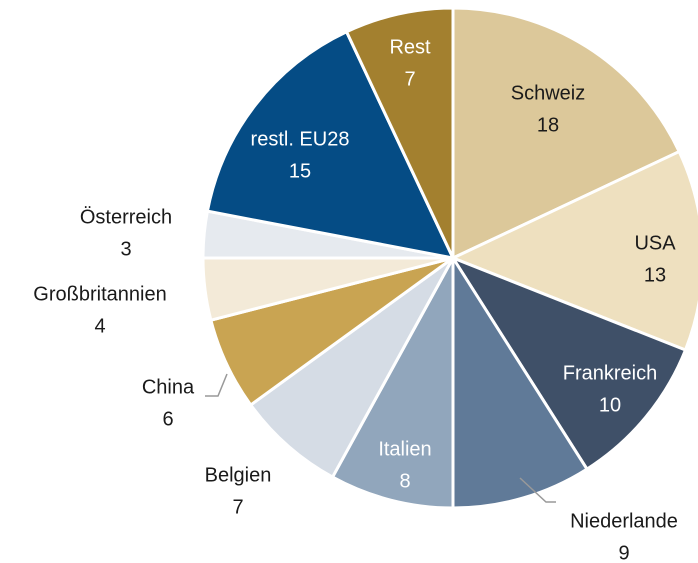 This screenshot has width=698, height=563. What do you see at coordinates (655, 275) in the screenshot?
I see `slice-value: 13` at bounding box center [655, 275].